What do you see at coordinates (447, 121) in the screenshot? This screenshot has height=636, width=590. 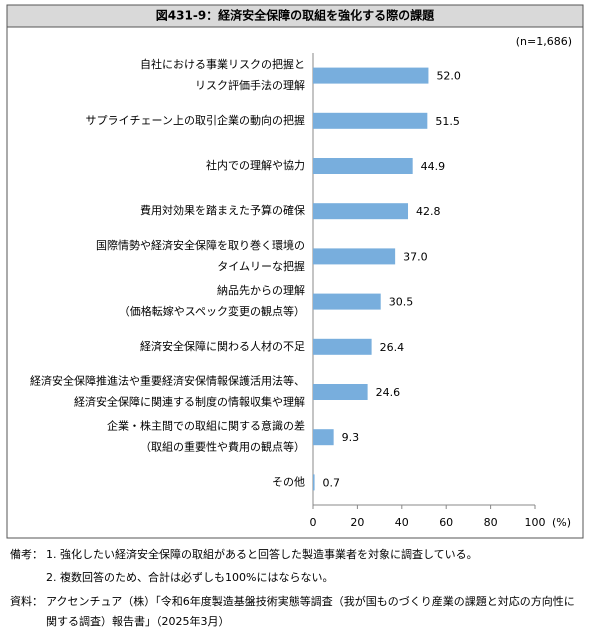 I see `value-label: 51.5` at bounding box center [447, 121].